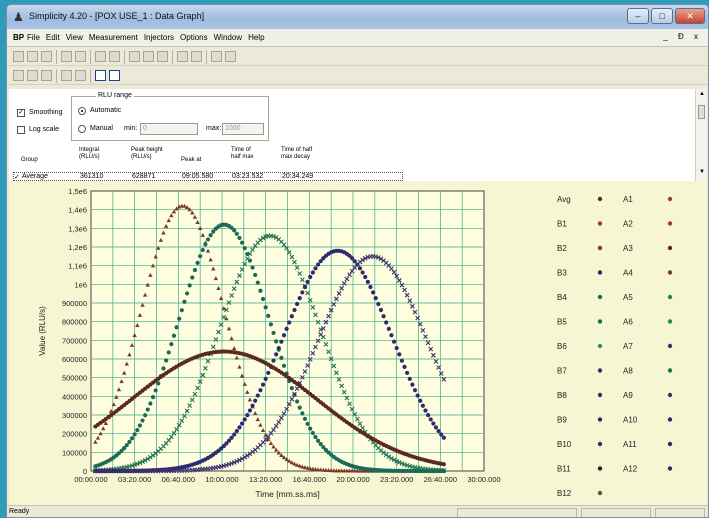 Image resolution: width=709 pixels, height=518 pixels. What do you see at coordinates (690, 16) in the screenshot?
I see `close-button: ✕` at bounding box center [690, 16].